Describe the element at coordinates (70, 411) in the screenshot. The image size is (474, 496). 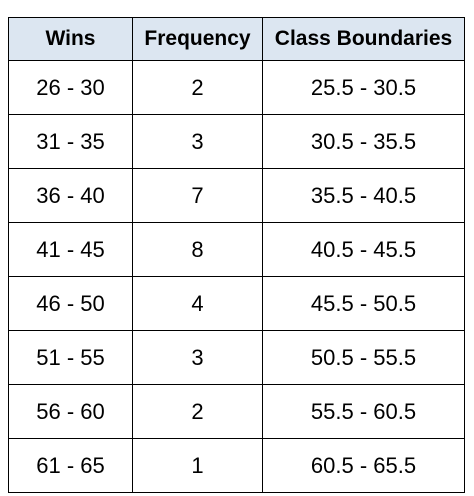
I see `wins-cell: 56 - 60` at that location.